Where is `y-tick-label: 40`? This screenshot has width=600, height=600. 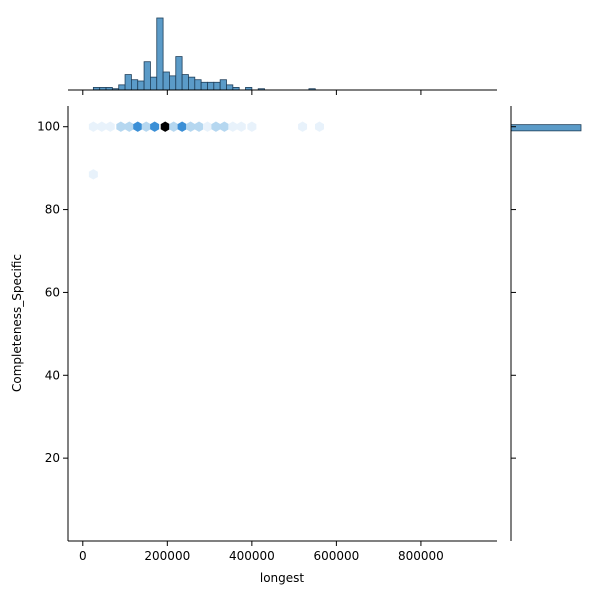
y-tick-label: 40 is located at coordinates (52, 375).